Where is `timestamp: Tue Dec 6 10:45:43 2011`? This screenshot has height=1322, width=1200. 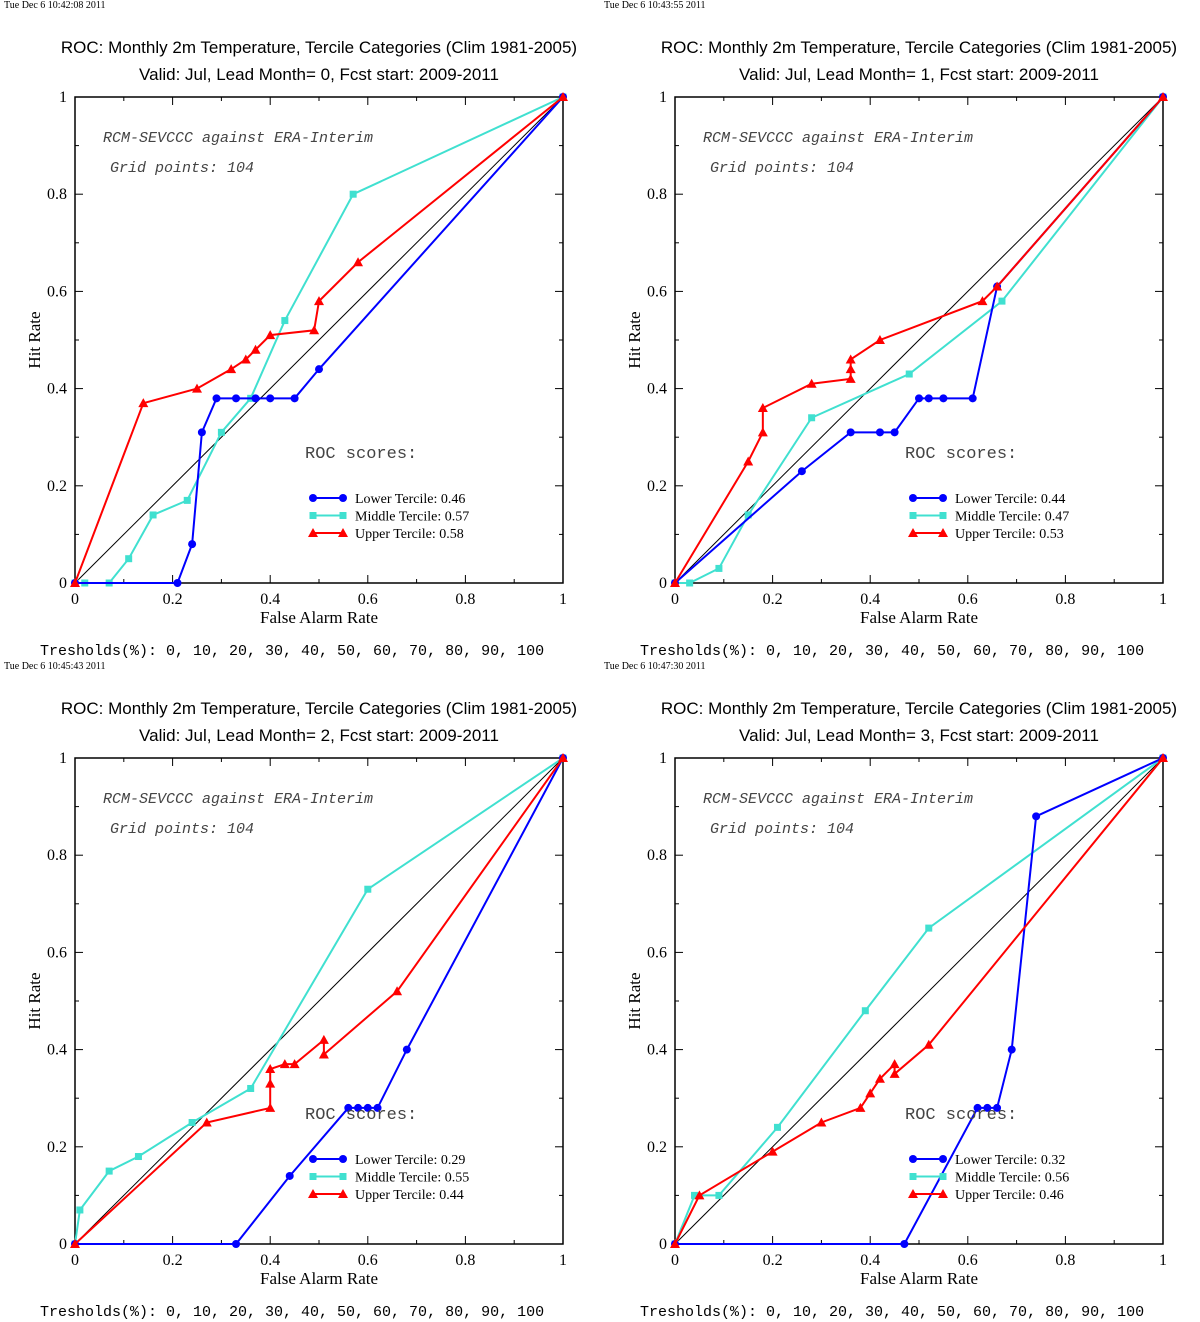 timestamp: Tue Dec 6 10:45:43 2011 is located at coordinates (55, 666).